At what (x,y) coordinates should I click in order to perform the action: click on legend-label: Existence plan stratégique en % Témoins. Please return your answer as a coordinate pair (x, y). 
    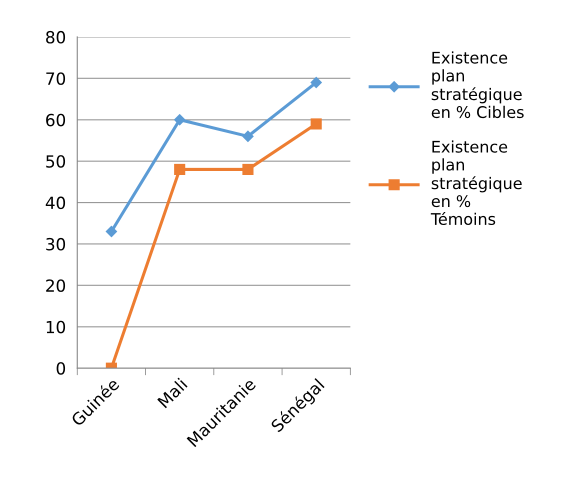
    Looking at the image, I should click on (476, 183).